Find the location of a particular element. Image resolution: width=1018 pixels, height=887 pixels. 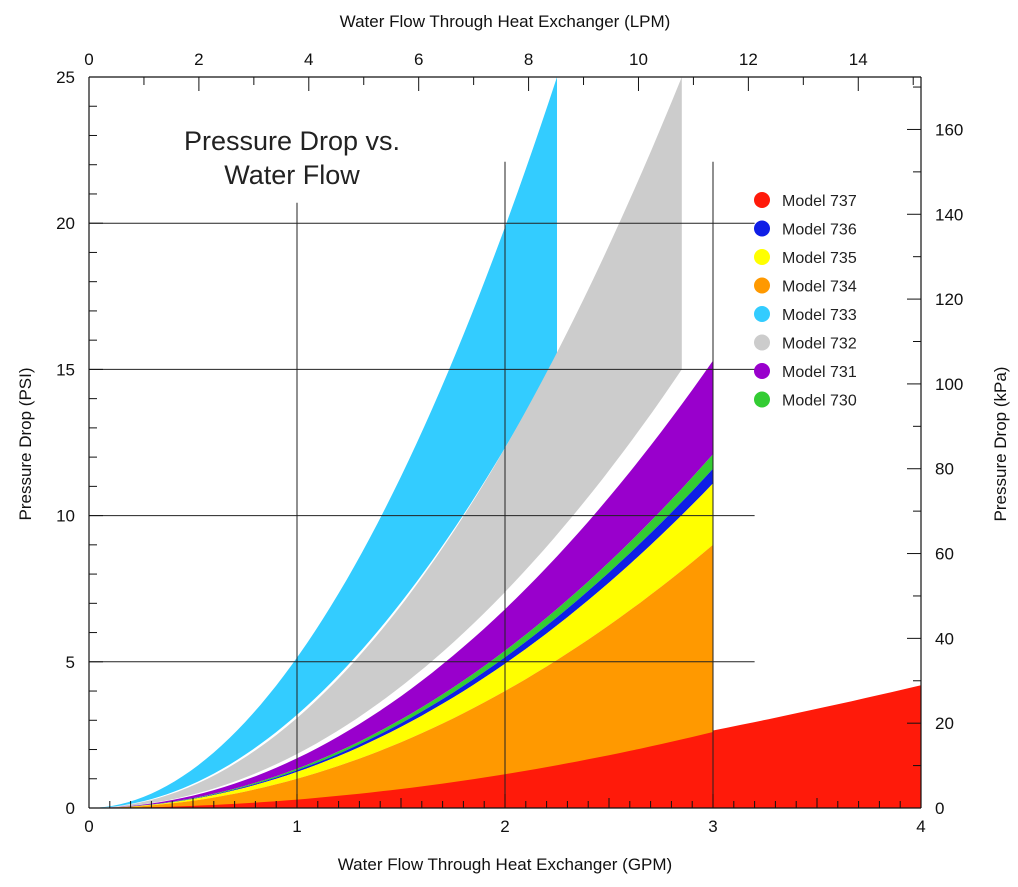

legend-label: Model 731 is located at coordinates (819, 372).